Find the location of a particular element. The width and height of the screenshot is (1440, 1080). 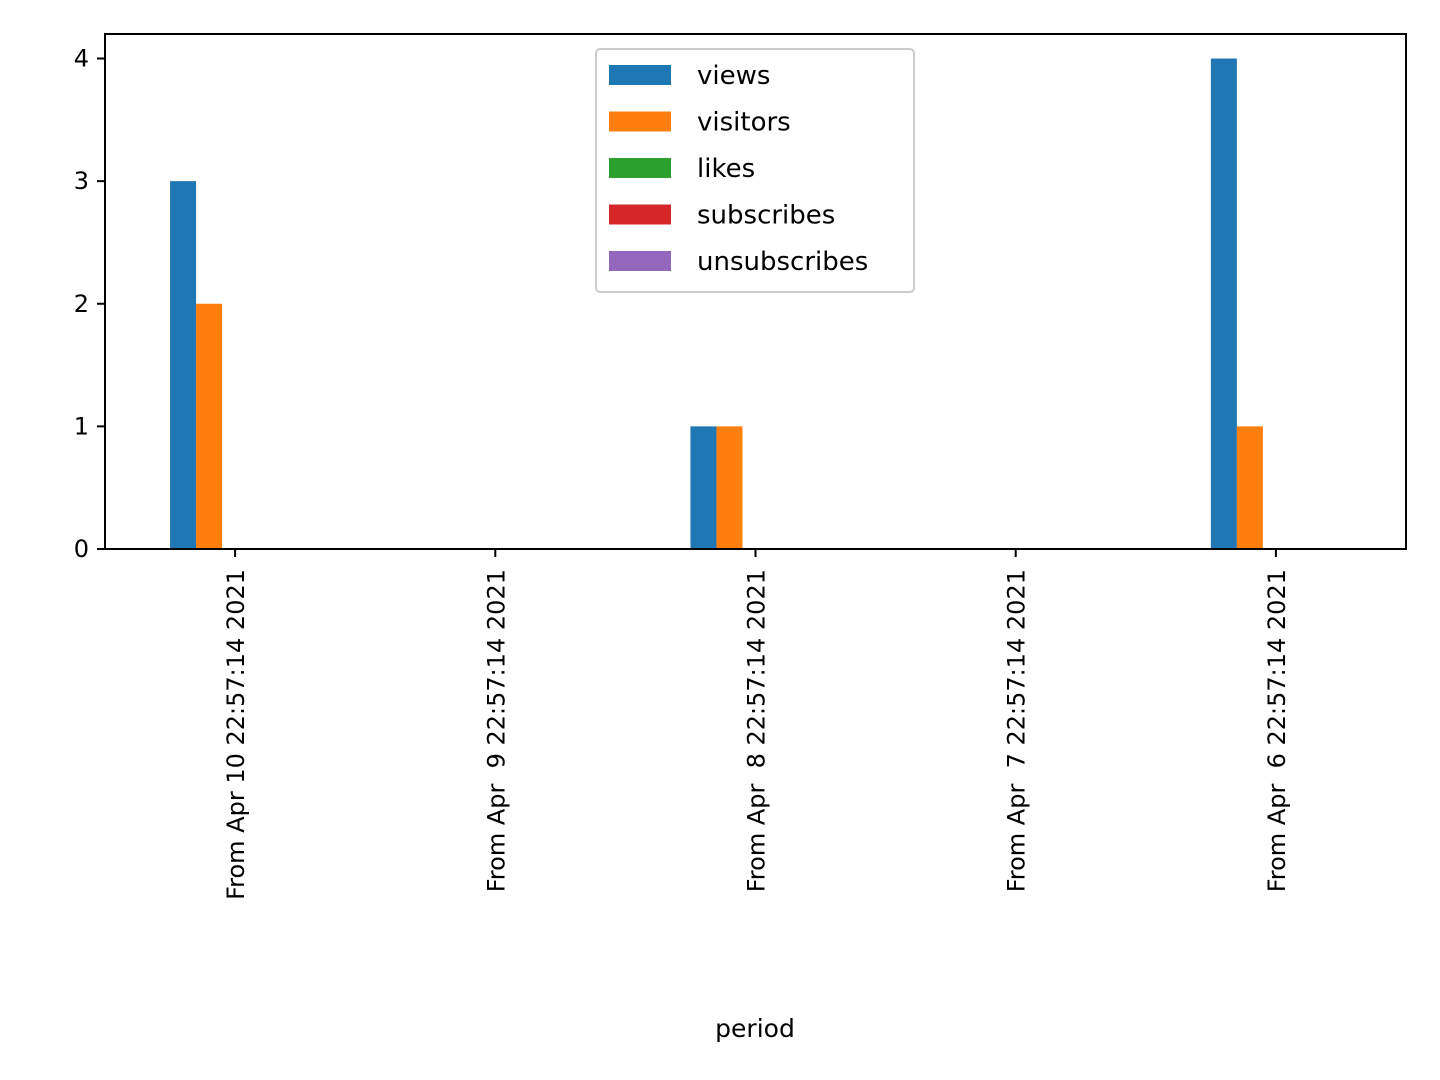

y-axis: 0 1 2 3 4 is located at coordinates (89, 304).